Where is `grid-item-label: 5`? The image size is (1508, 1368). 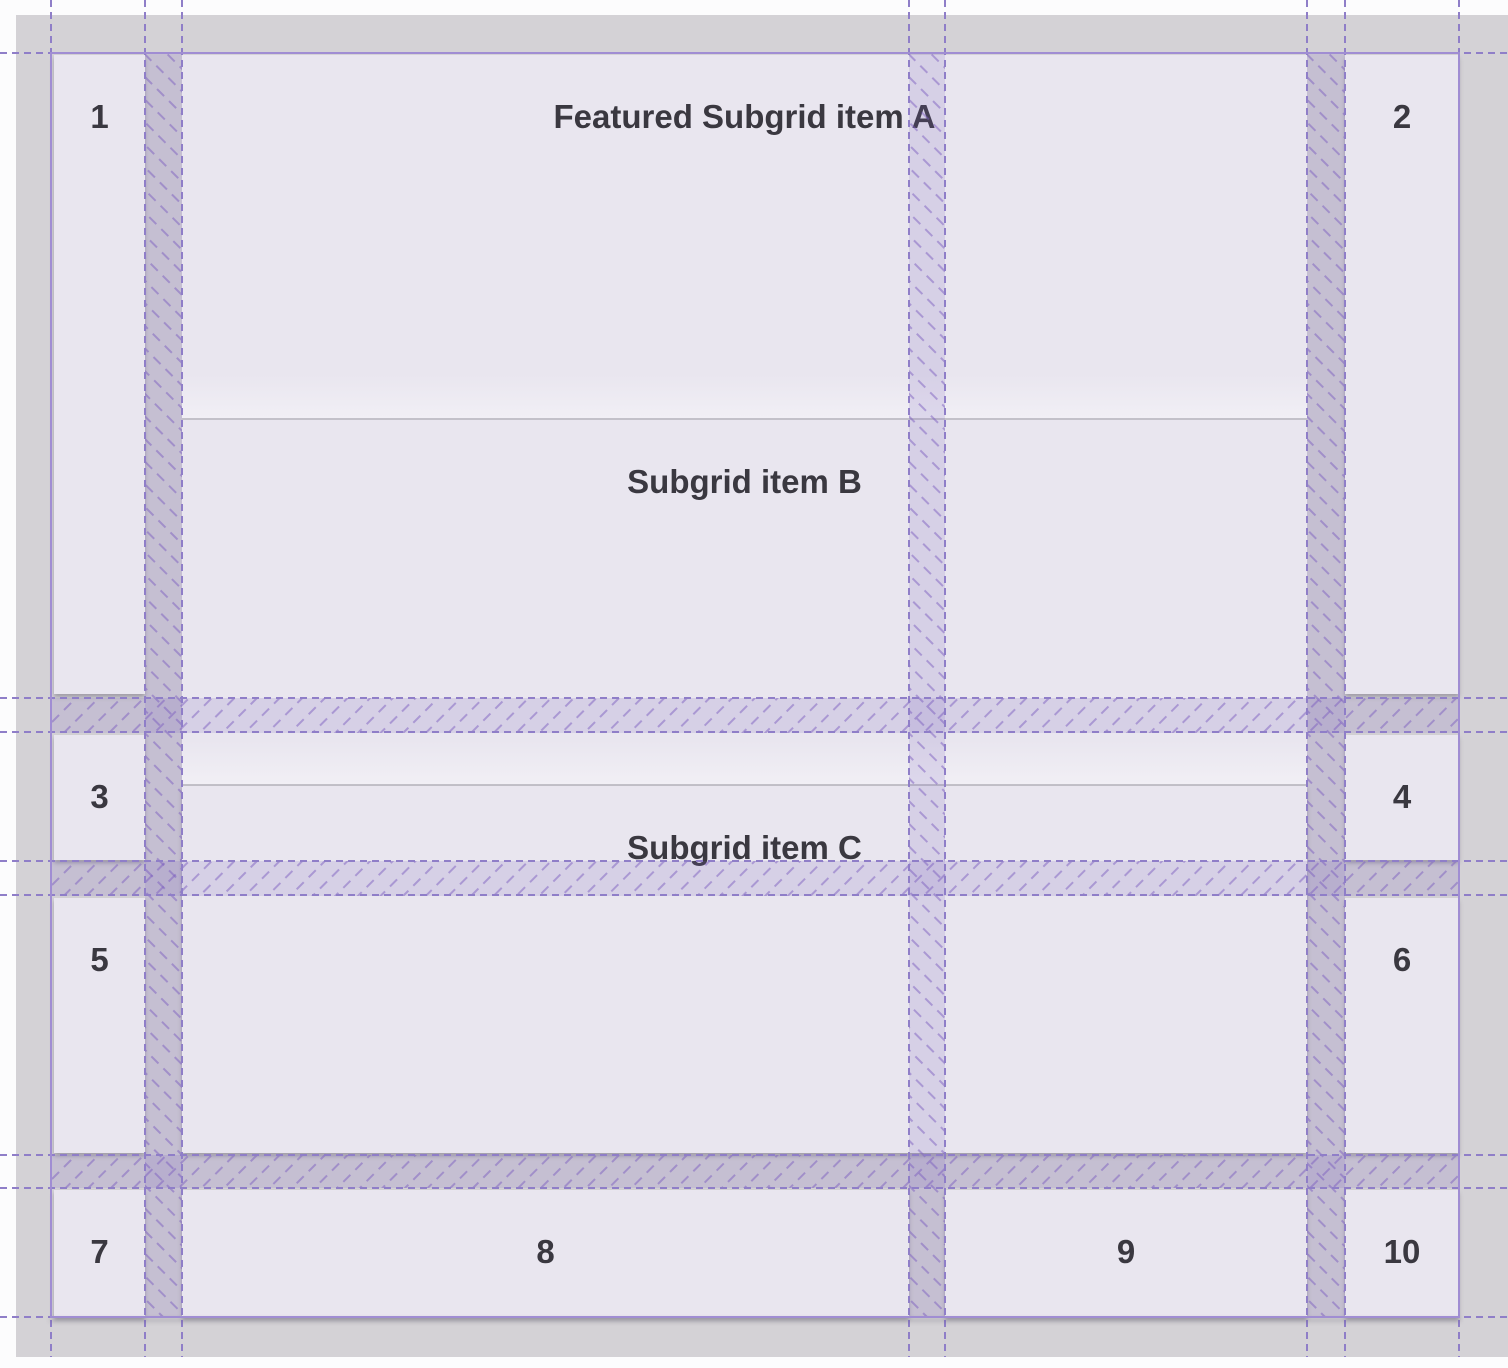
grid-item-label: 5 is located at coordinates (99, 959).